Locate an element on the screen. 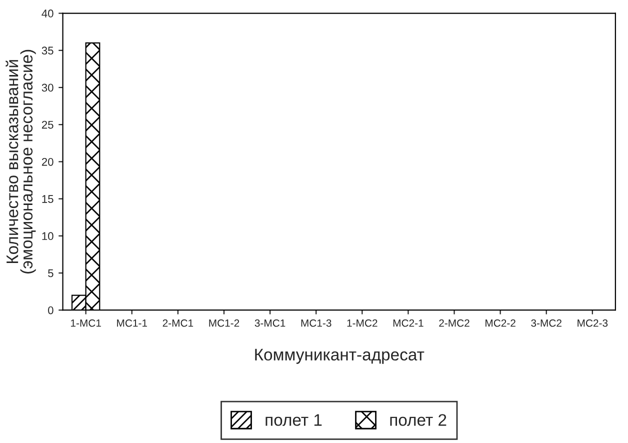 This screenshot has width=628, height=443. y-tick-label: 15 is located at coordinates (48, 199).